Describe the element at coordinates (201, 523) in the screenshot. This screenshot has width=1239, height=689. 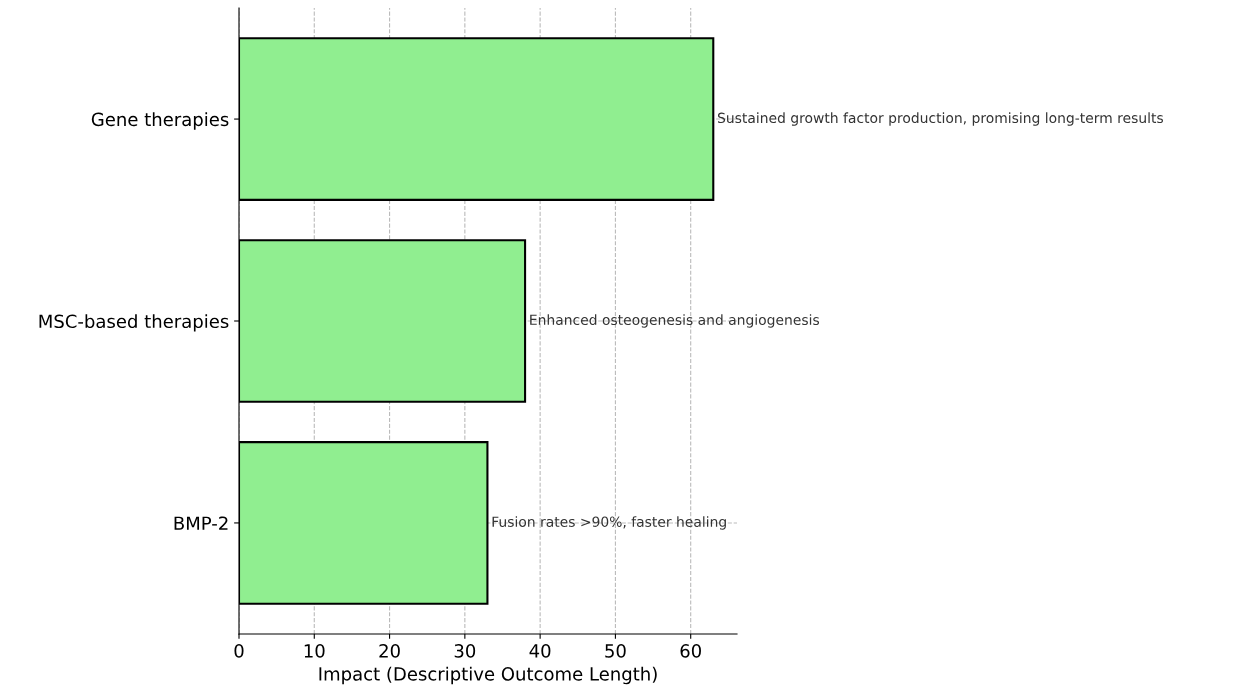
I see `y-tick-label: BMP-2` at that location.